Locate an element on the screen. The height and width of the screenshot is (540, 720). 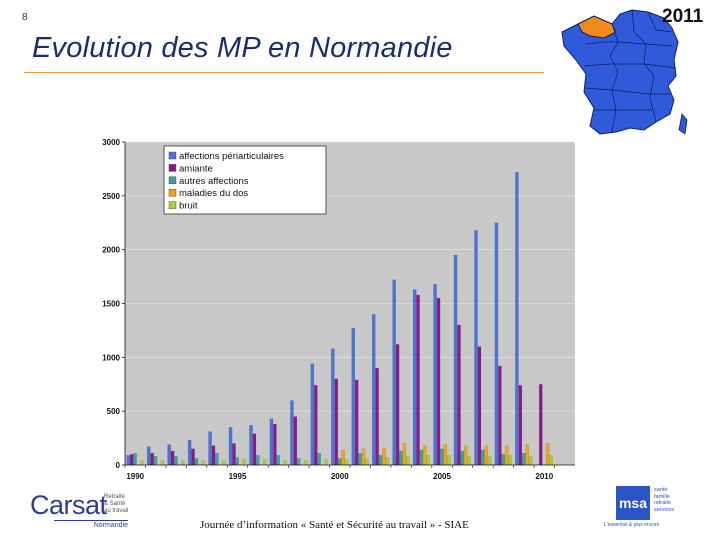
y-tick-label: 1000 is located at coordinates (111, 357).